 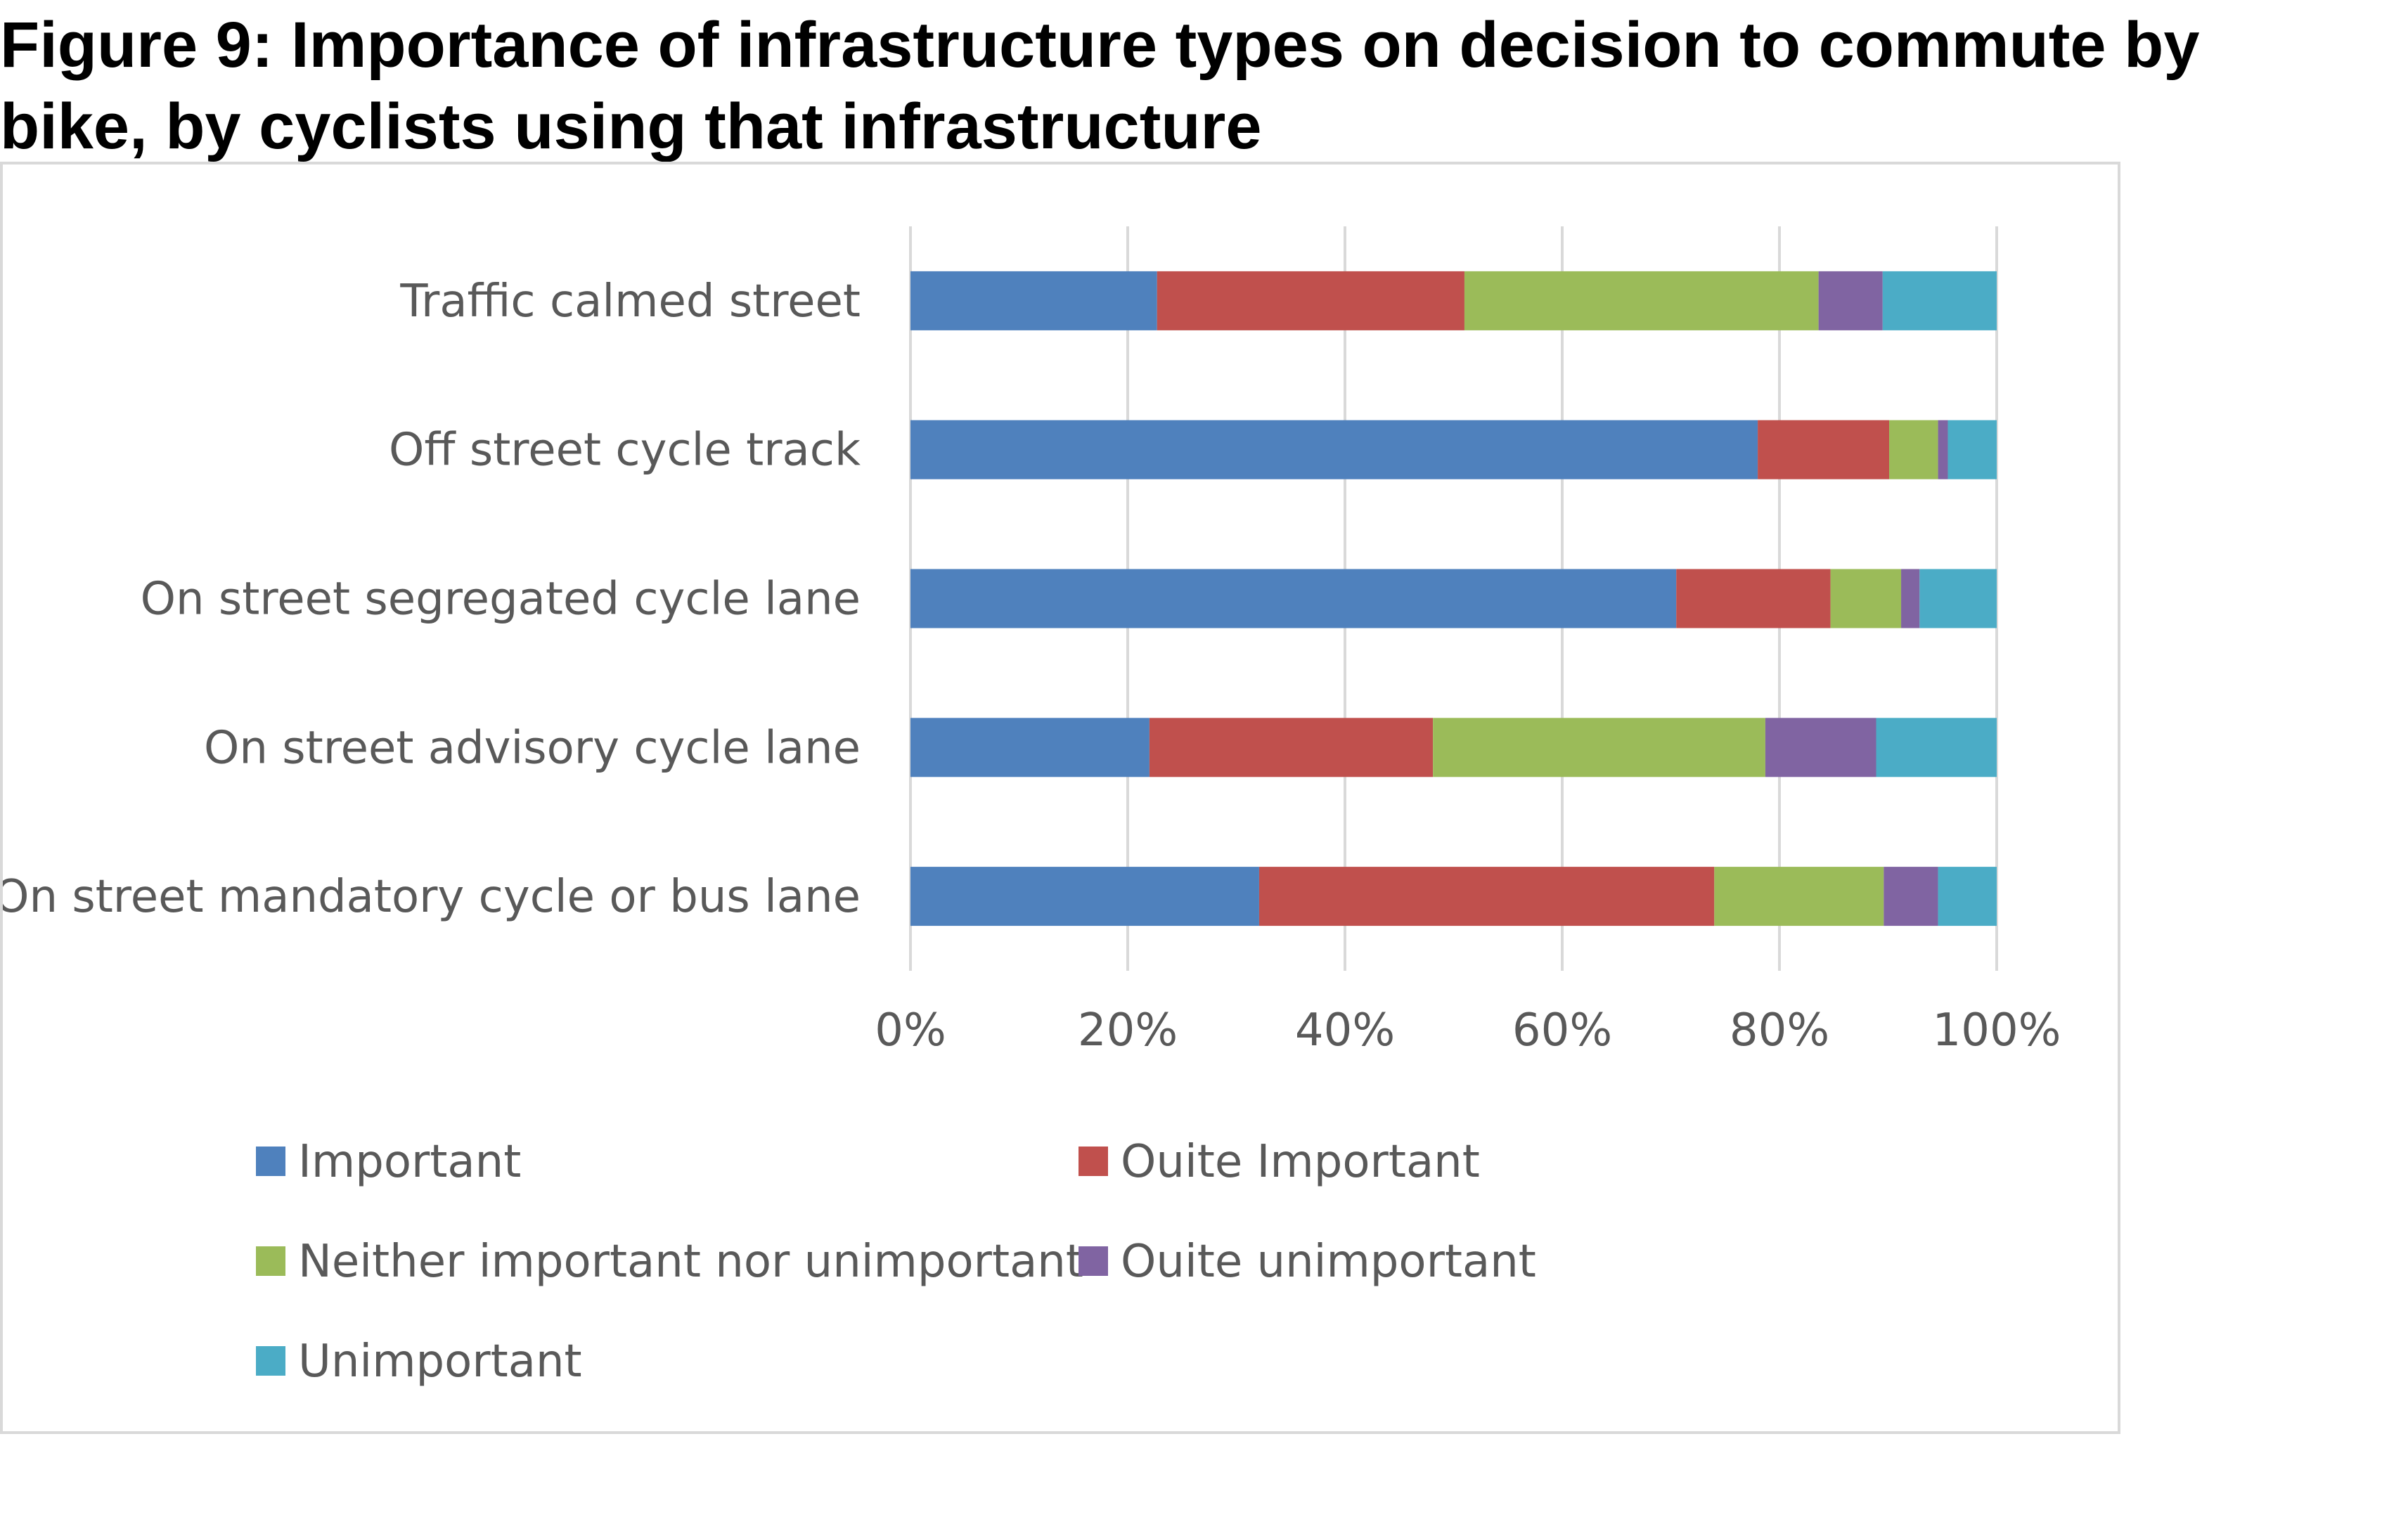 I want to click on x-tick-label: 40%, so click(x=1345, y=1031).